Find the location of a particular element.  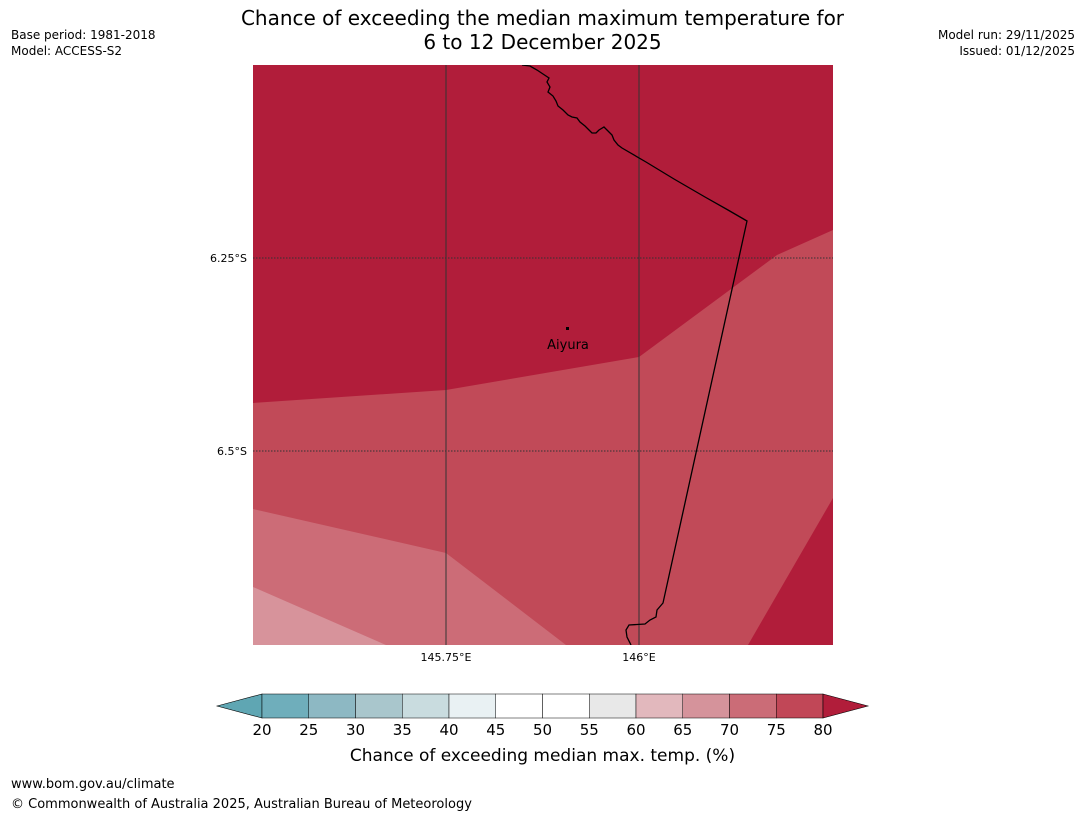

colorbar-tick-45: 45 is located at coordinates (495, 730).